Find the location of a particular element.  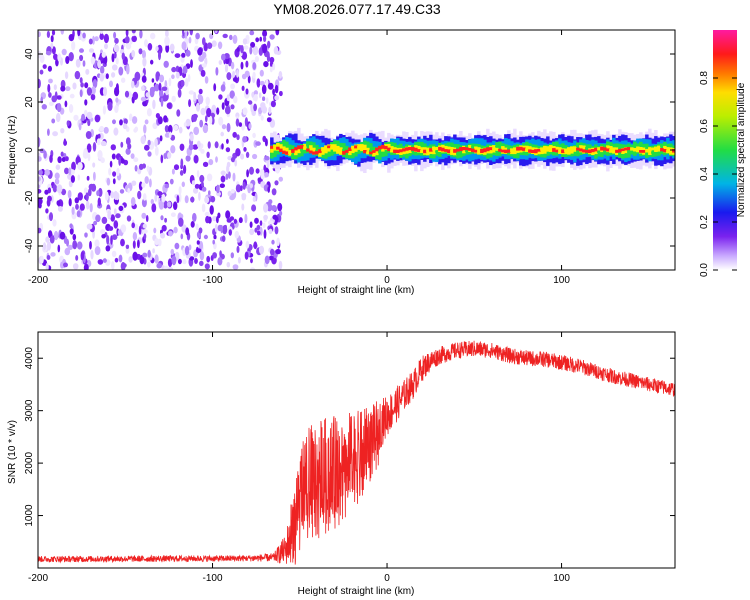

spectrogram-x-label: Height of straight line (km) is located at coordinates (356, 290).